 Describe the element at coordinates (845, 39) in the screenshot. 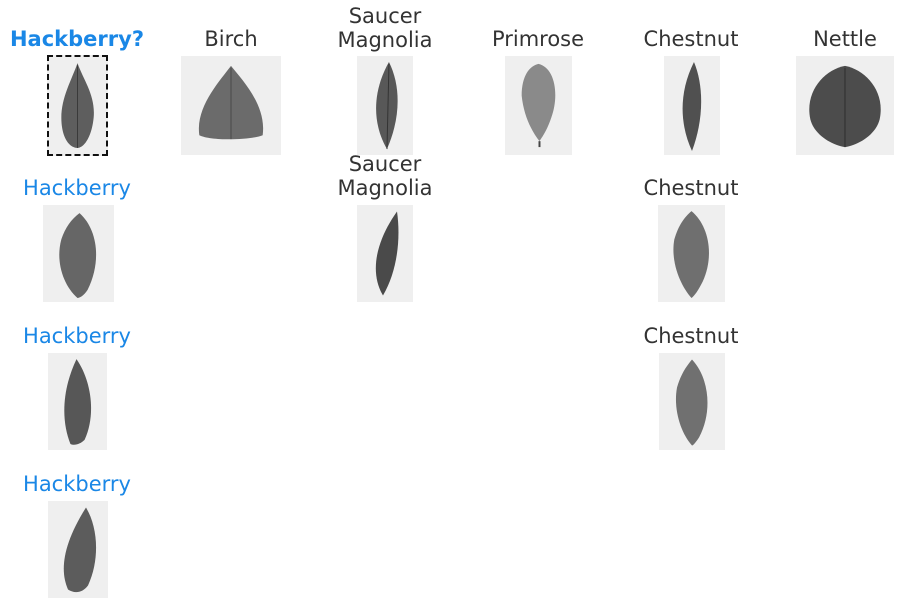

I see `label-nettle: Nettle` at that location.